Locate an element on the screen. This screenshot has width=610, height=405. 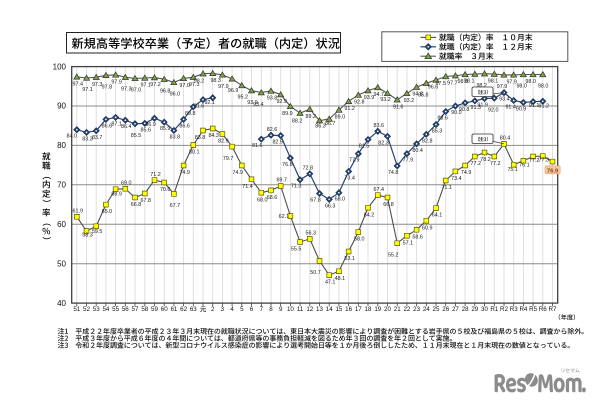
svg-text: 19 is located at coordinates (377, 309).